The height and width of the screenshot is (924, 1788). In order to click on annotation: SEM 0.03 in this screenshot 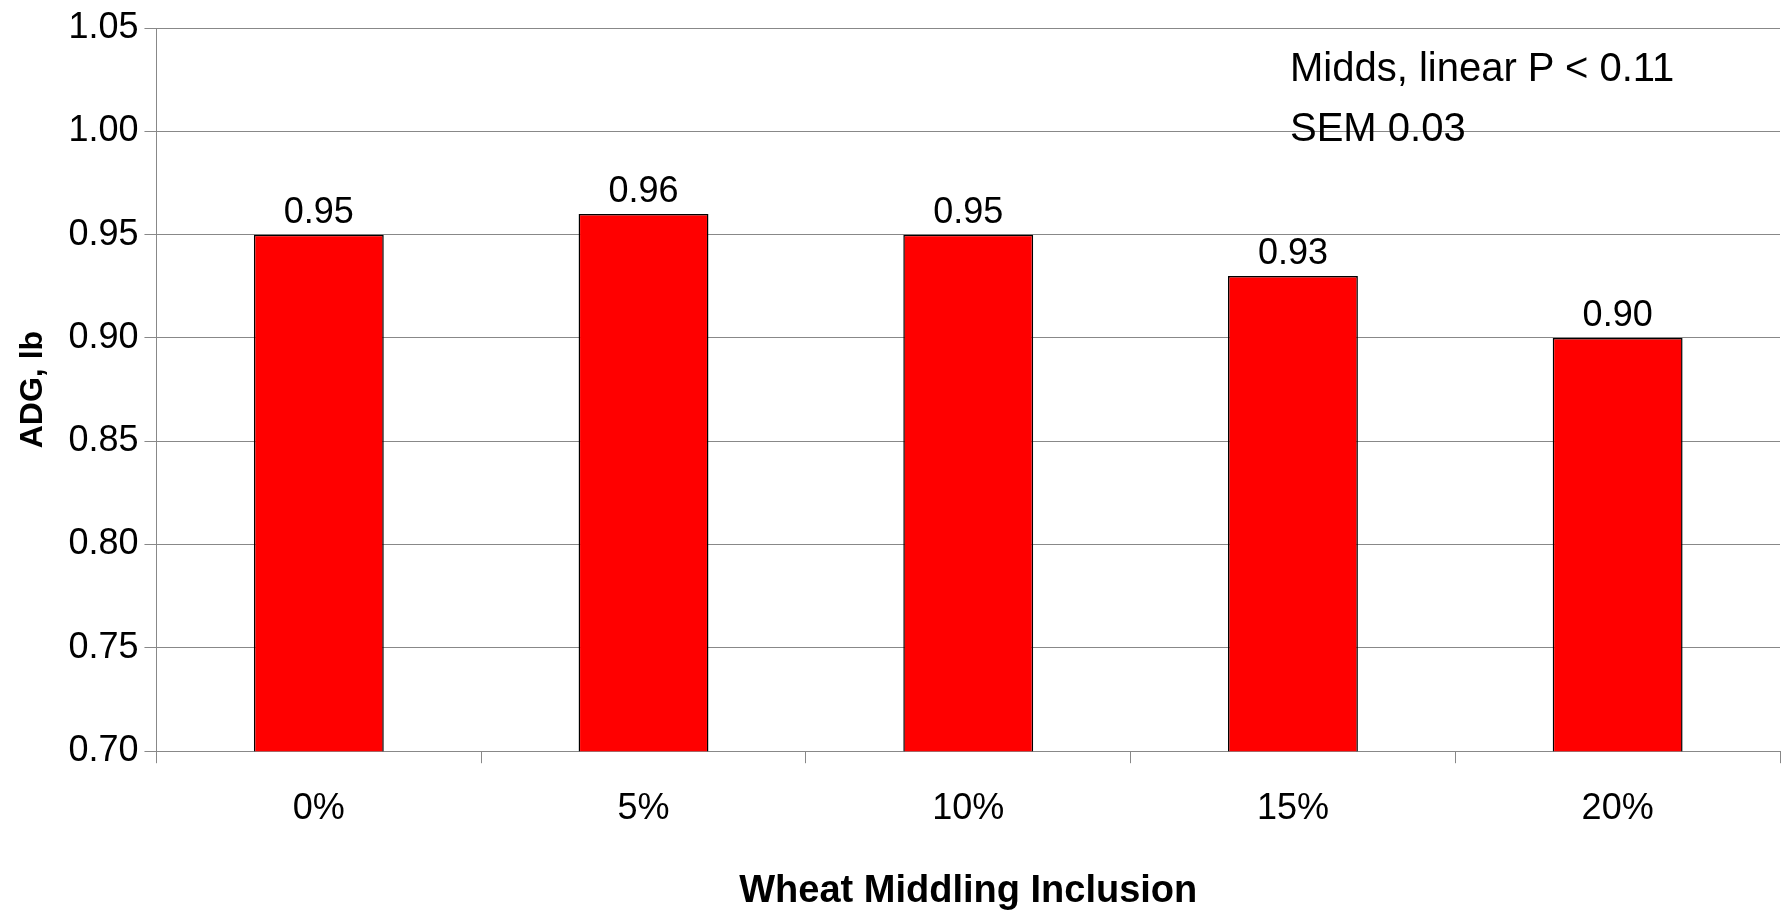, I will do `click(1378, 127)`.